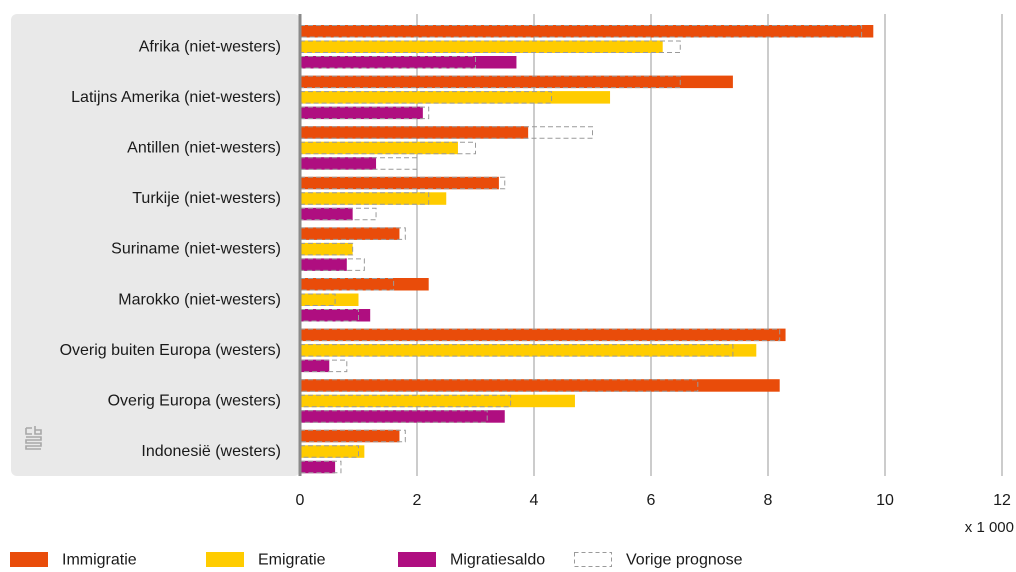 Image resolution: width=1016 pixels, height=572 pixels. I want to click on category-label: Afrika (niet-westers), so click(210, 46).